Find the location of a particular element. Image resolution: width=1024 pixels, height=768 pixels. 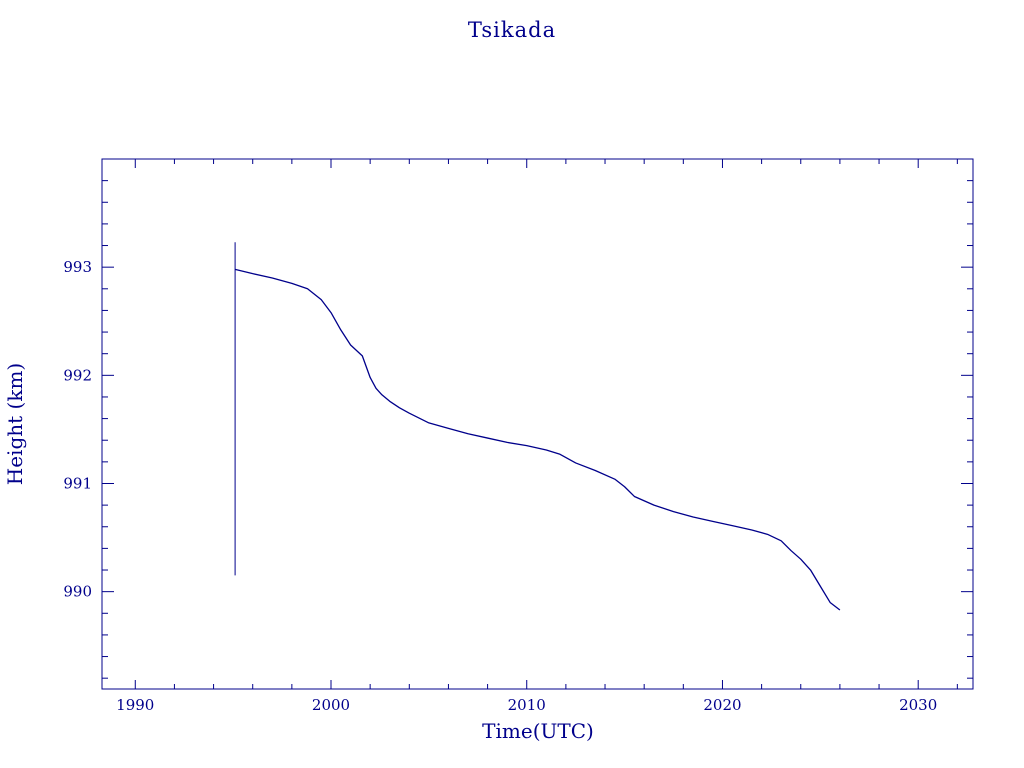

x-tick-label: 2030 is located at coordinates (918, 705).